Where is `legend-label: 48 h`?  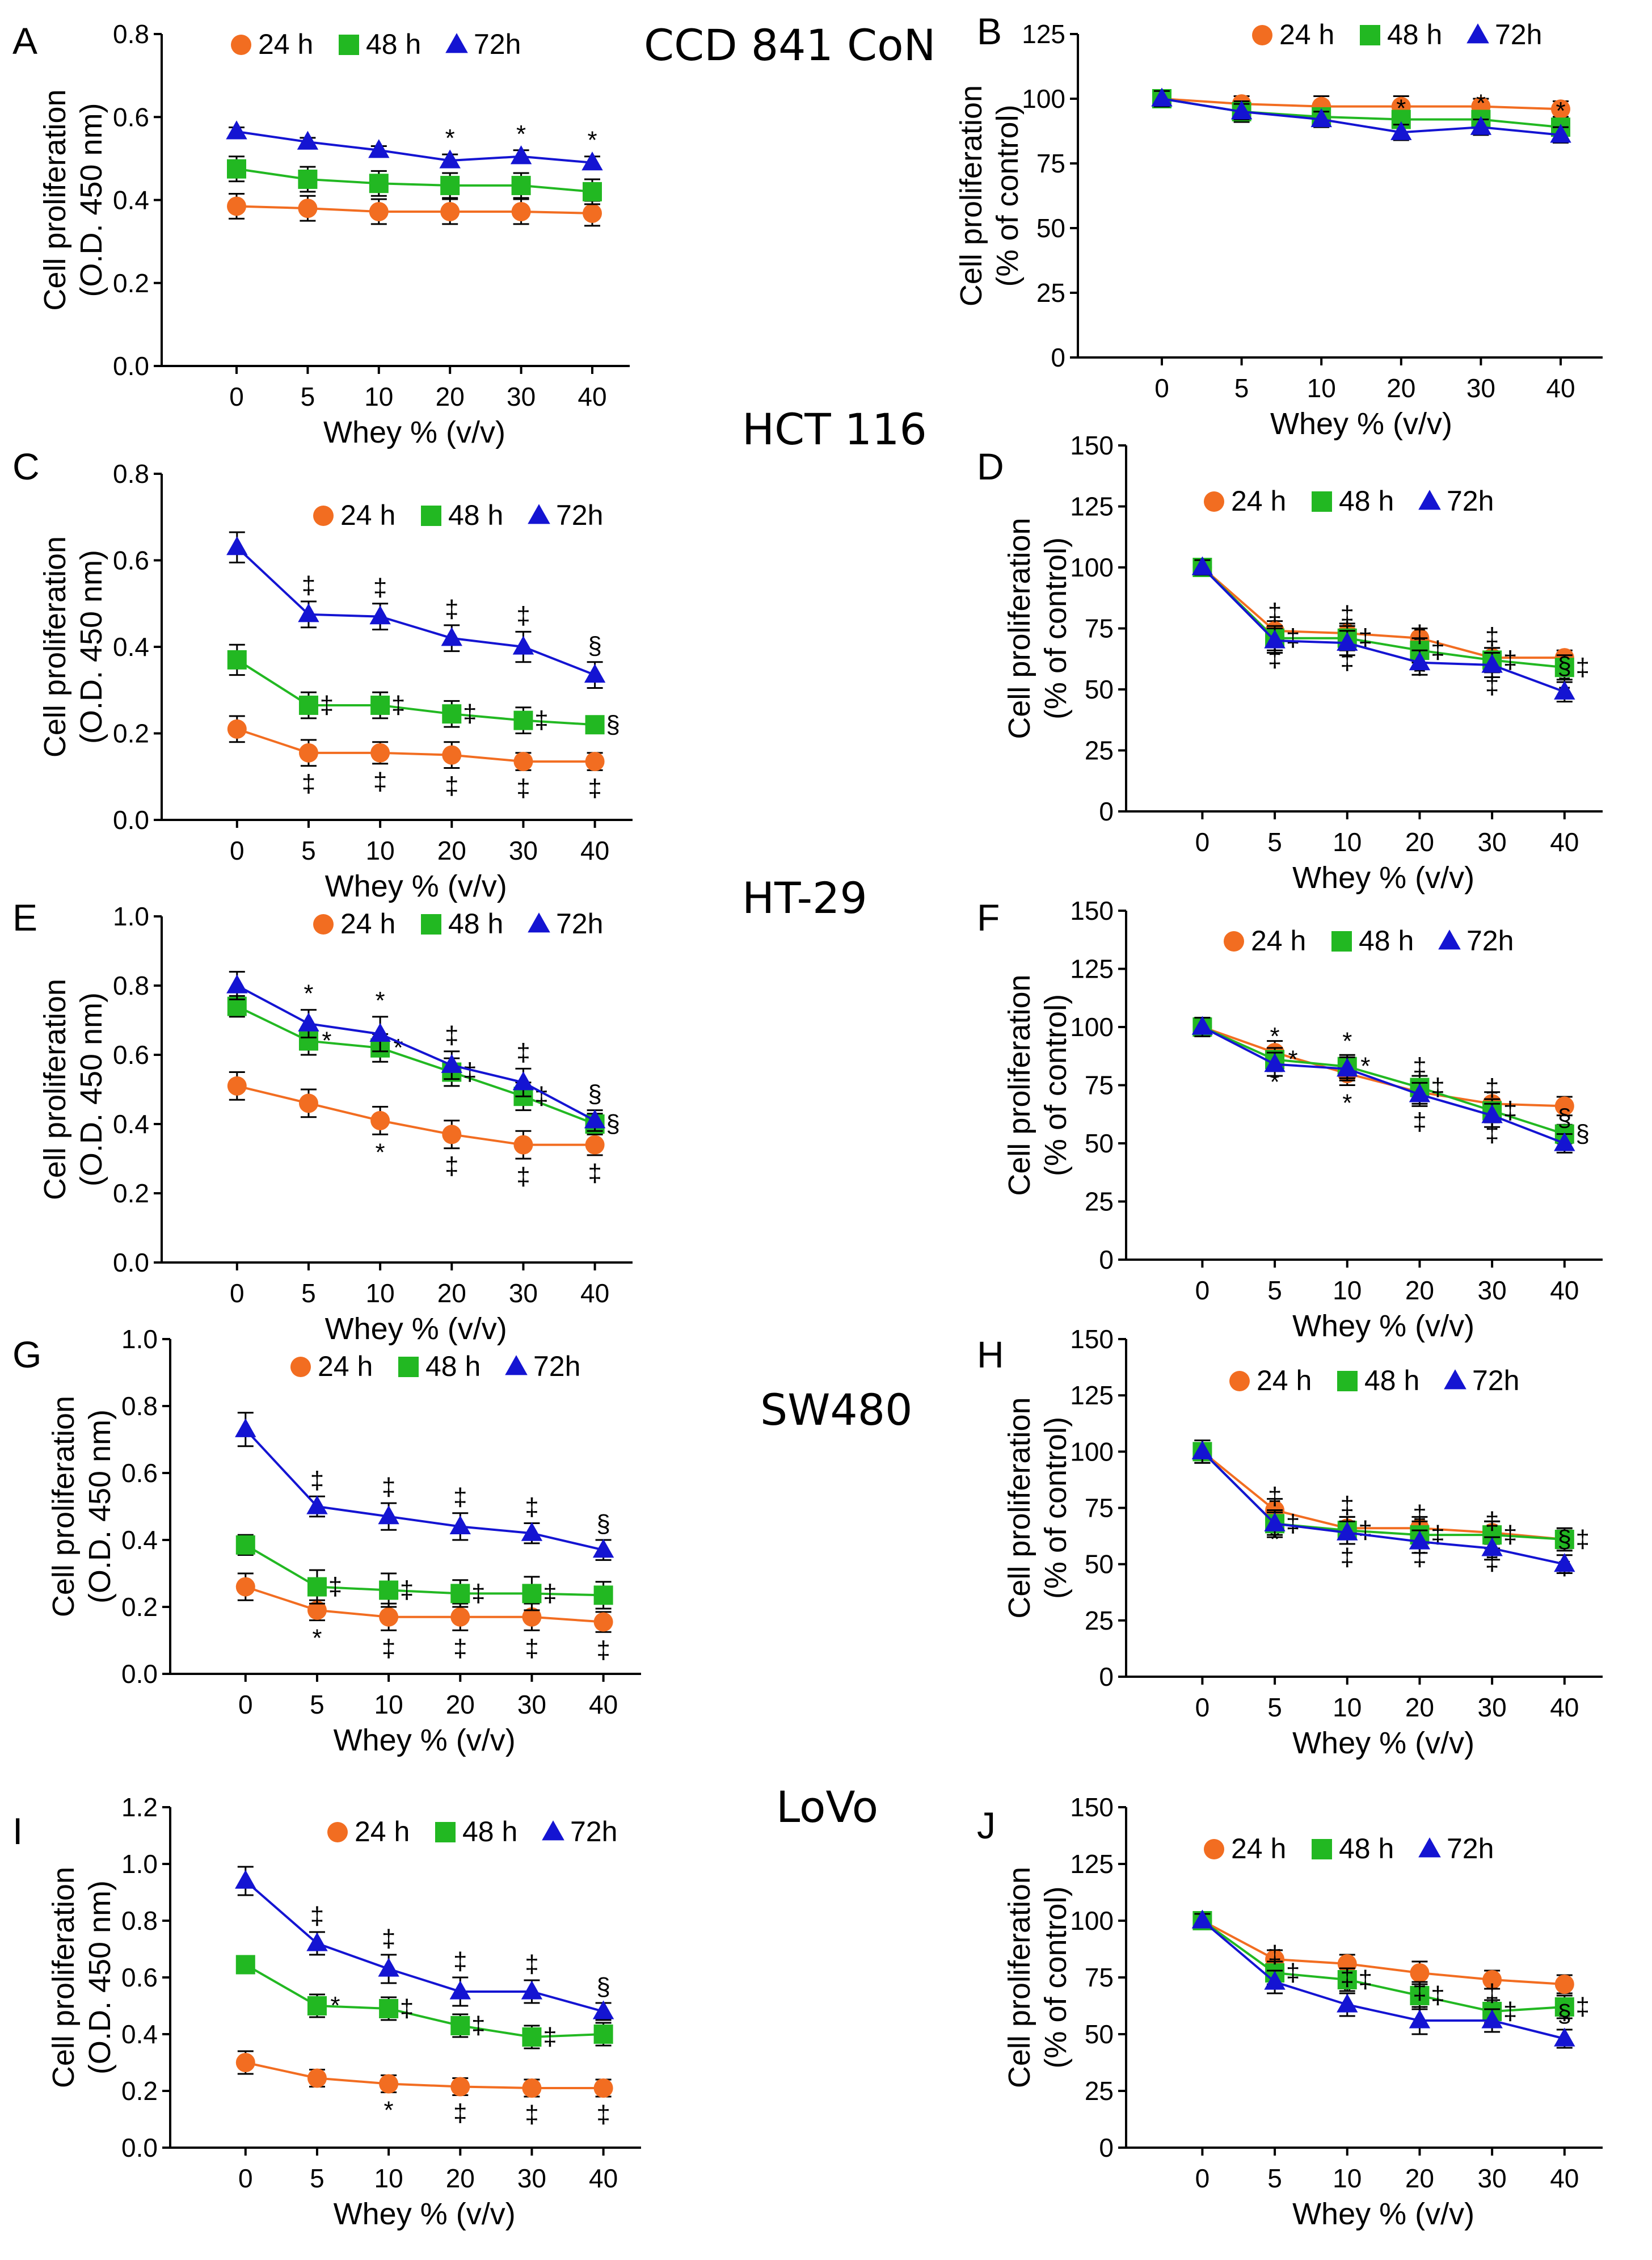
legend-label: 48 h is located at coordinates (475, 924).